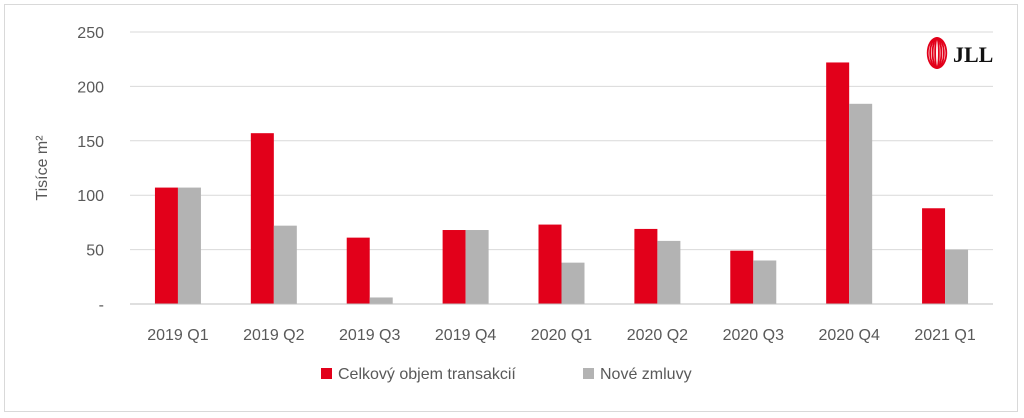  Describe the element at coordinates (646, 374) in the screenshot. I see `legend-label: Nové zmluvy` at that location.